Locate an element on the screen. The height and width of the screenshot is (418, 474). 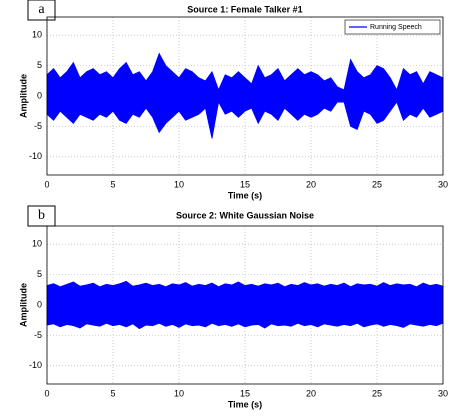
panel-label: b is located at coordinates (41, 215).